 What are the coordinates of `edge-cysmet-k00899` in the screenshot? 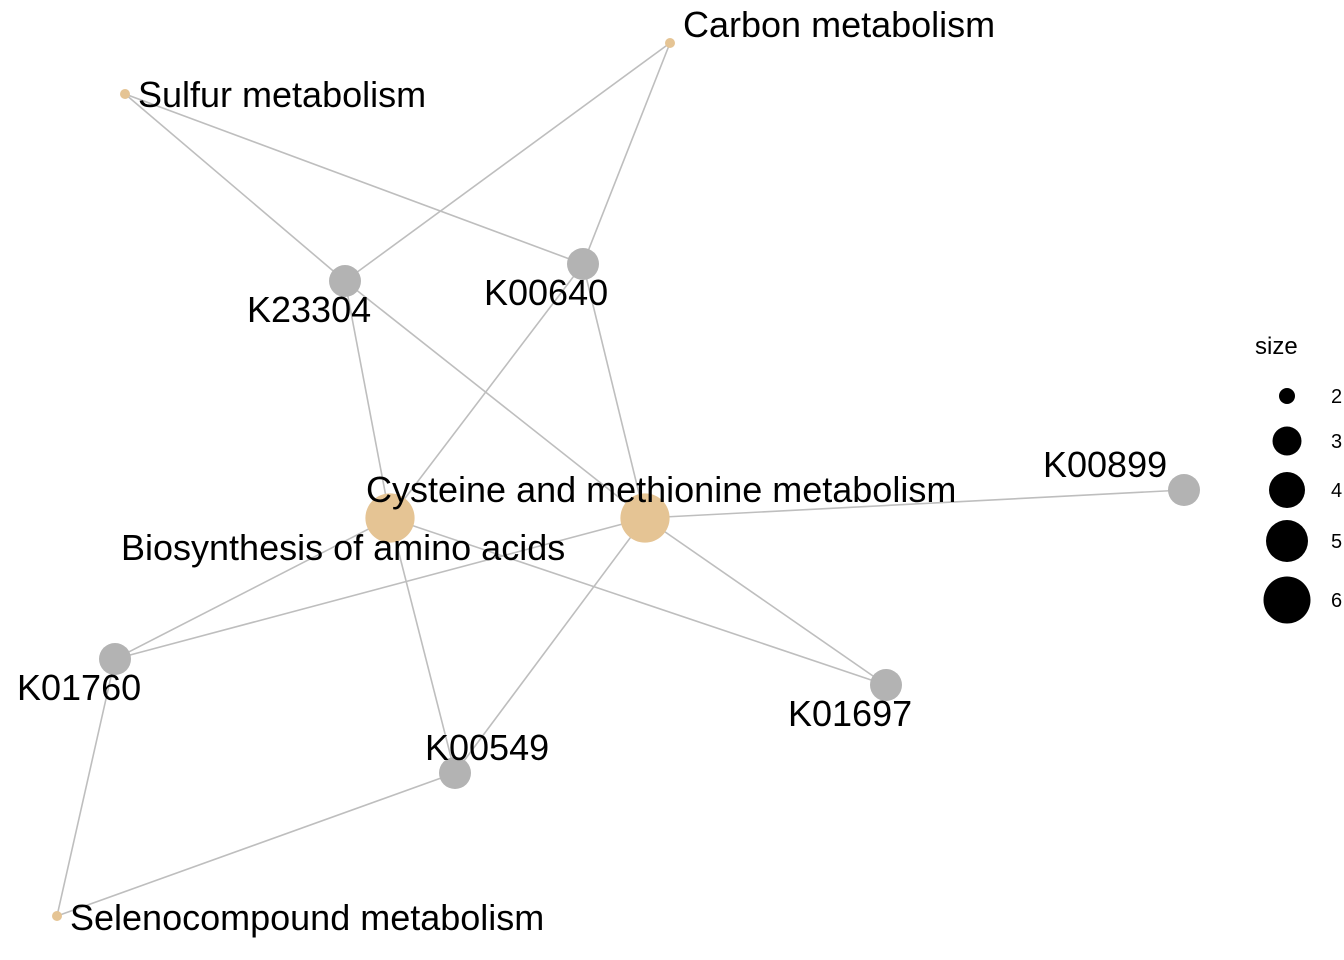 It's located at (914, 504).